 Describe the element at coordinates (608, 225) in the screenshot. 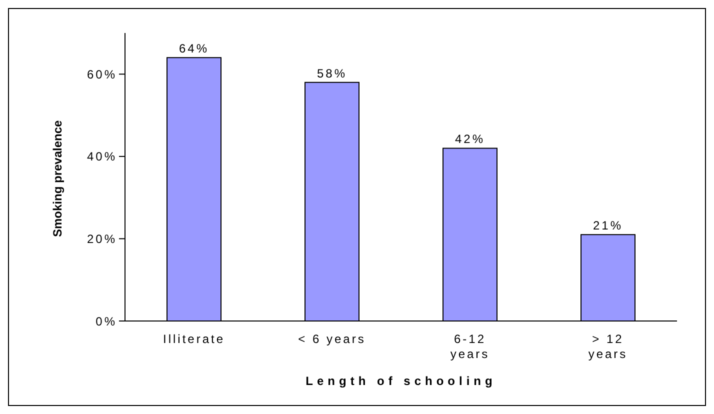

I see `data-label: 21%` at that location.